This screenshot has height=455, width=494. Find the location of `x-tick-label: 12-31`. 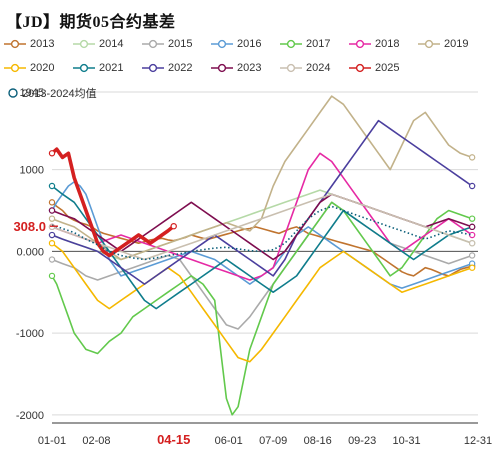

x-tick-label: 12-31 is located at coordinates (478, 441).